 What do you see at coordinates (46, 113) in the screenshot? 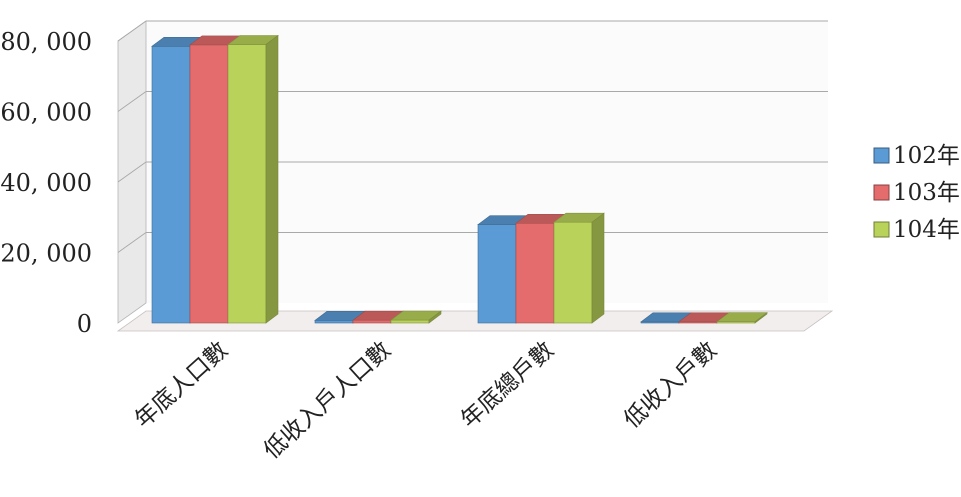
I see `y-tick-label: 60, 000` at bounding box center [46, 113].